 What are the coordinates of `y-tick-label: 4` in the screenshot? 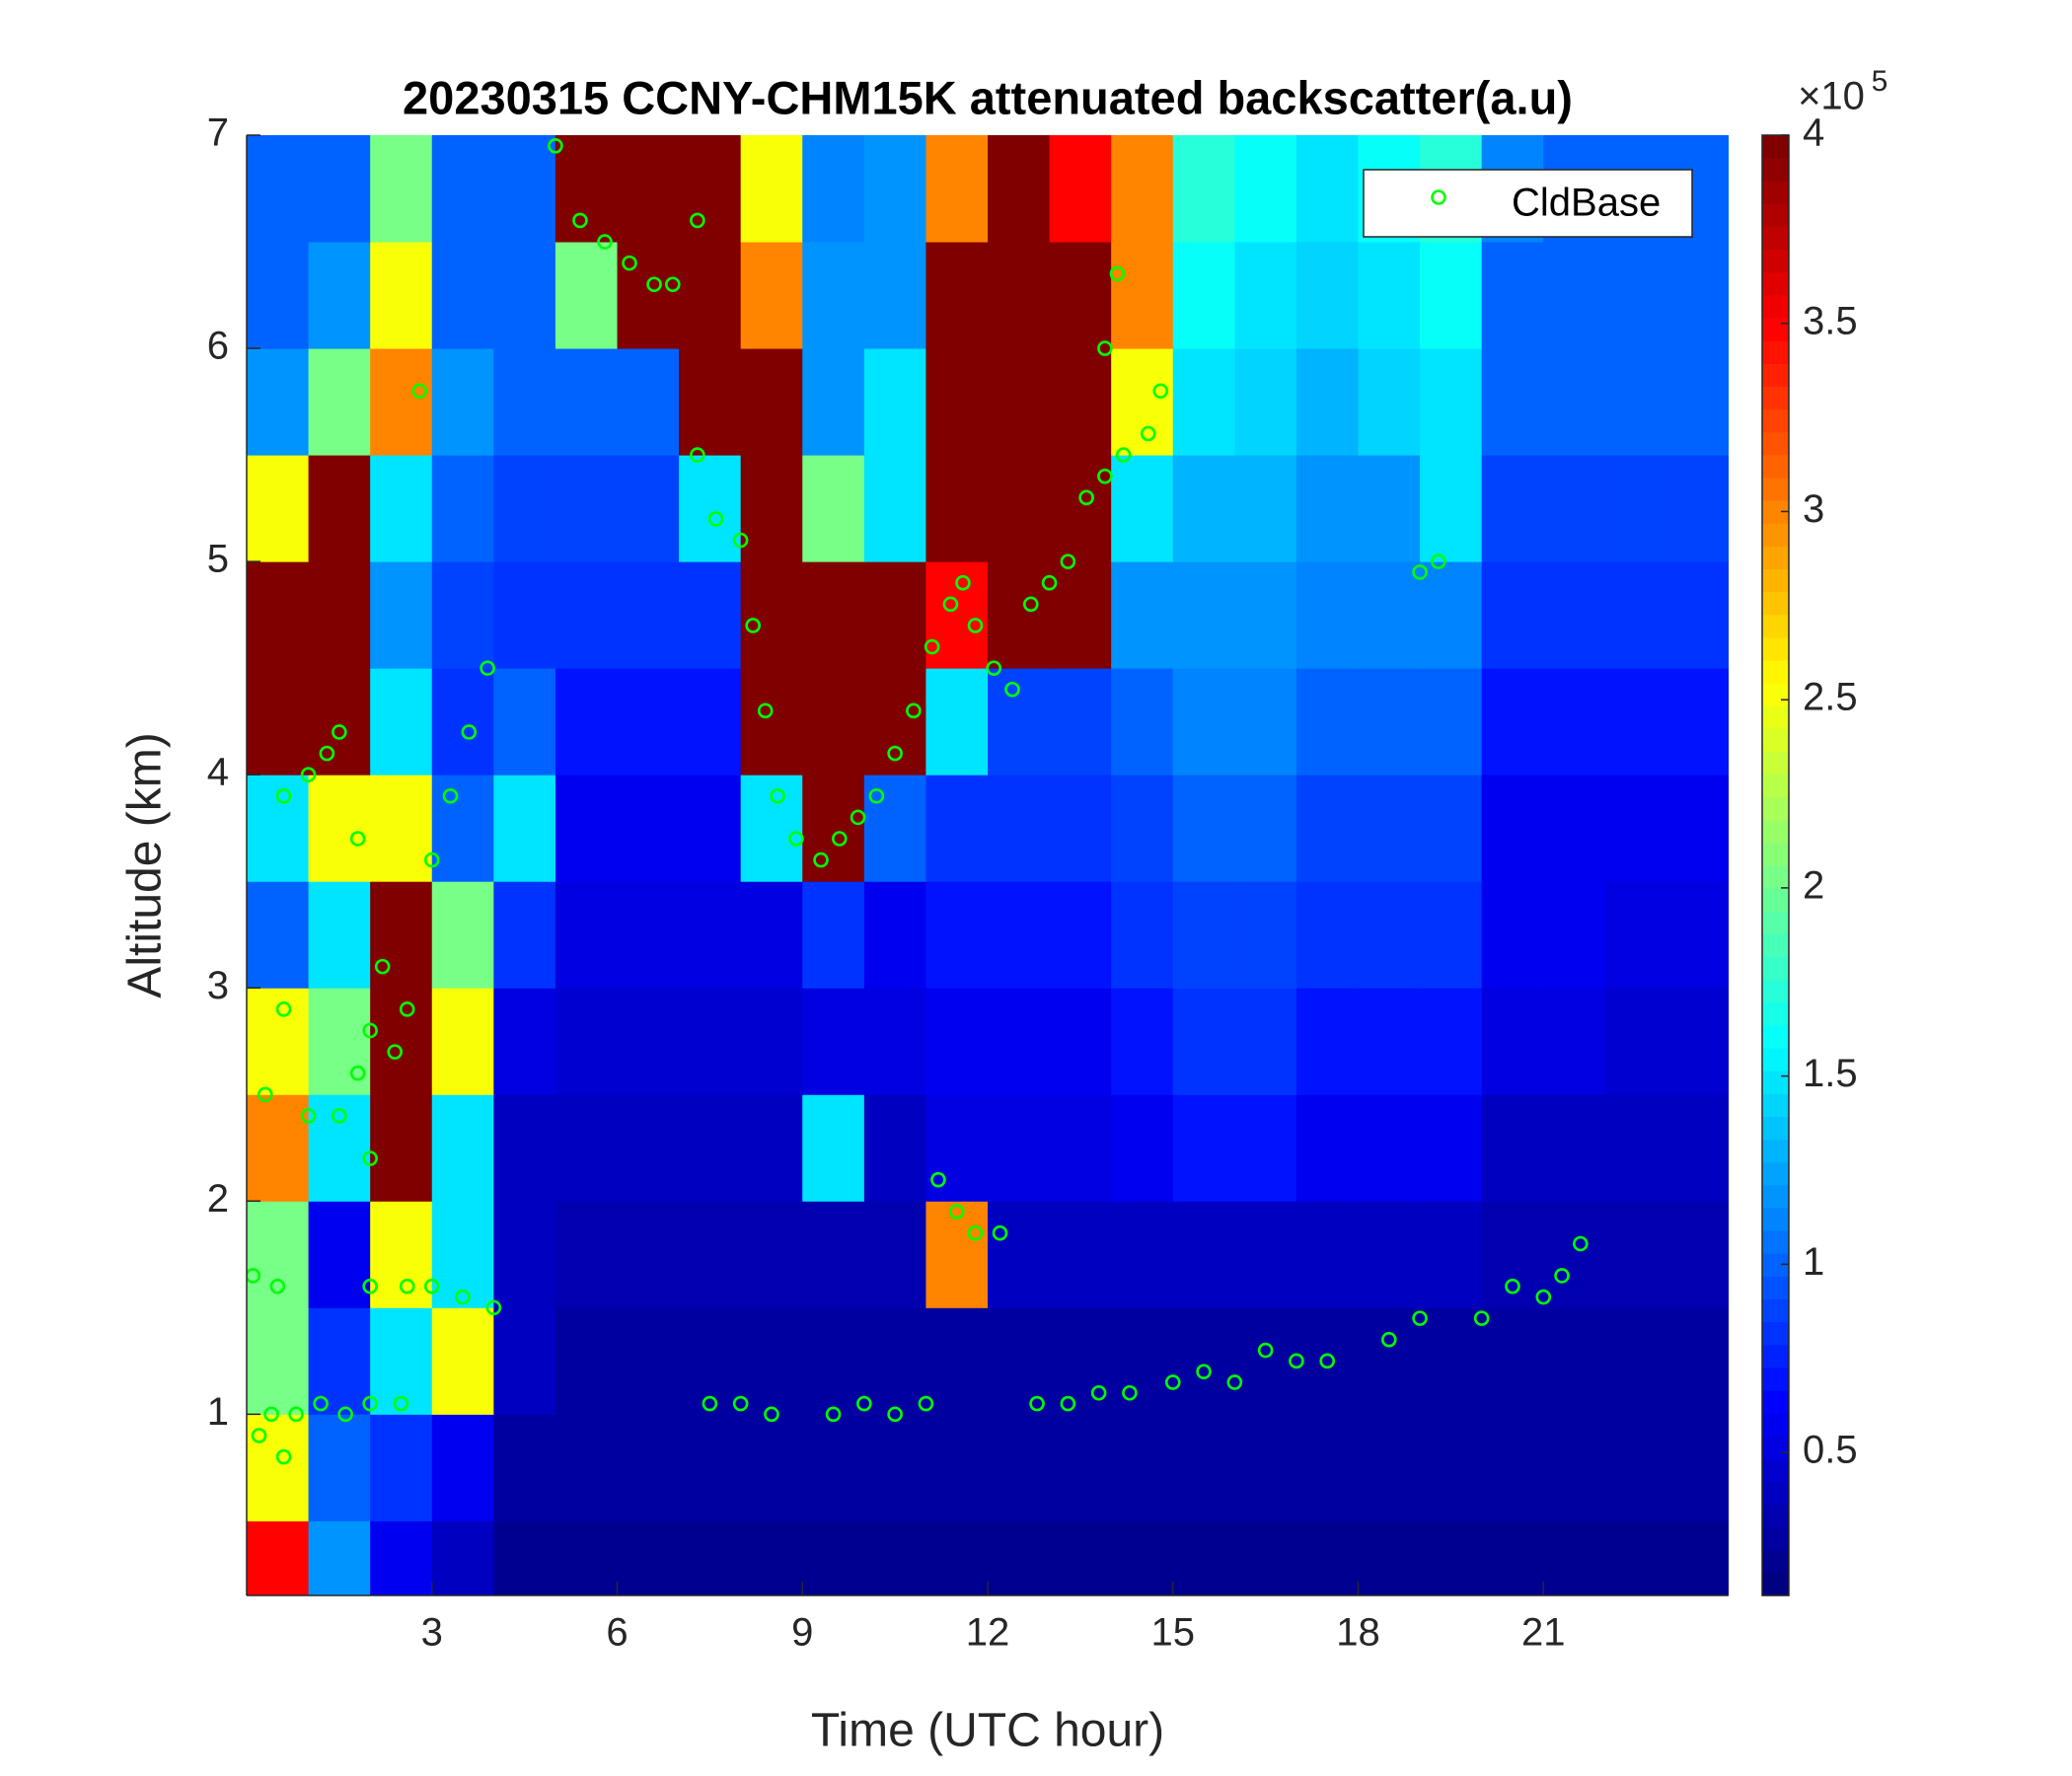 It's located at (218, 773).